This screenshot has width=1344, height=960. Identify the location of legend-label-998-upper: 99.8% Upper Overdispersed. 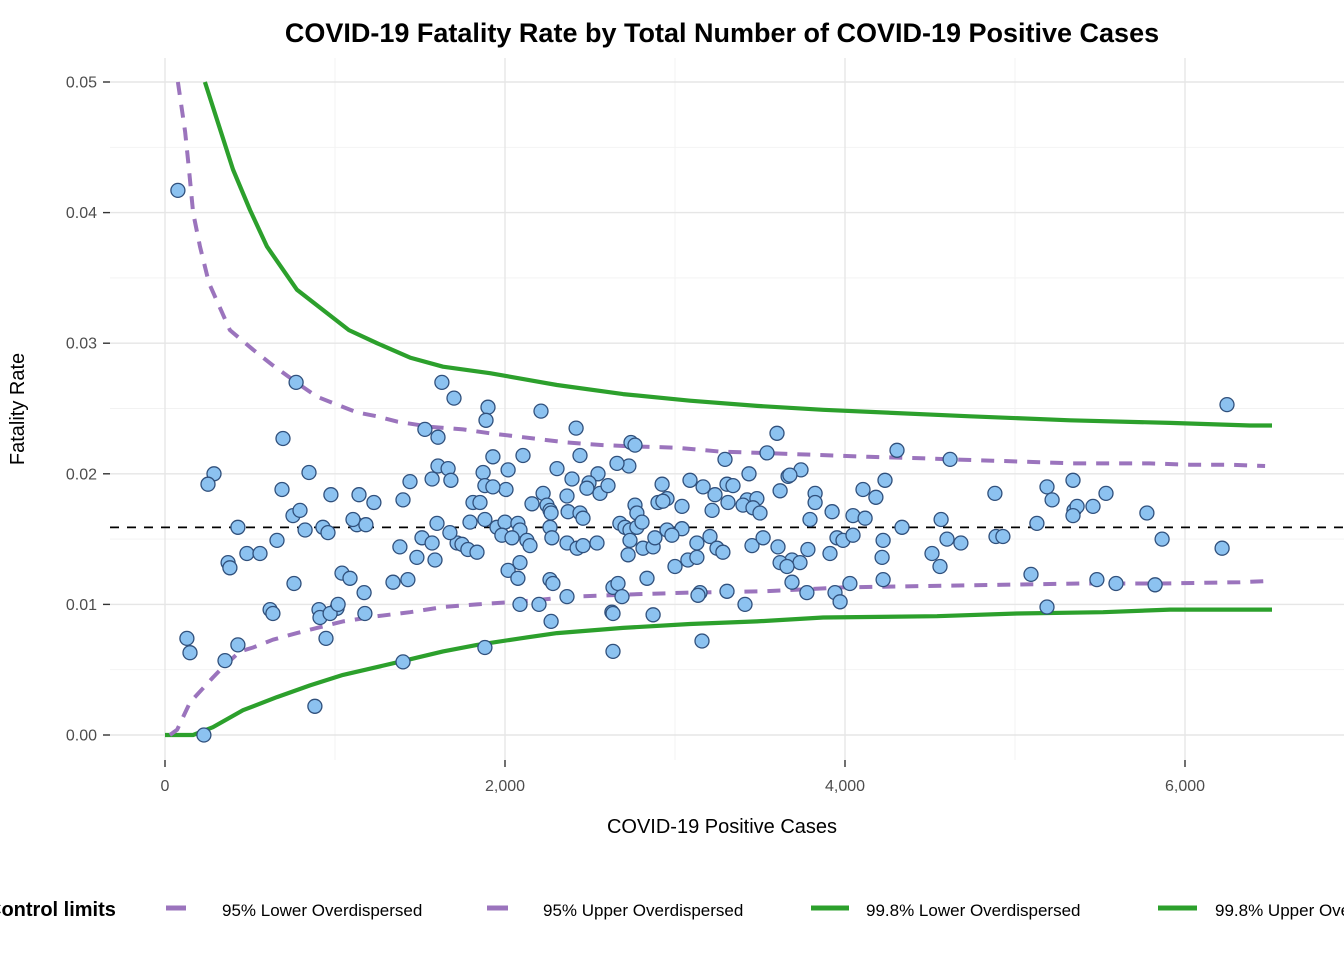
(1279, 910).